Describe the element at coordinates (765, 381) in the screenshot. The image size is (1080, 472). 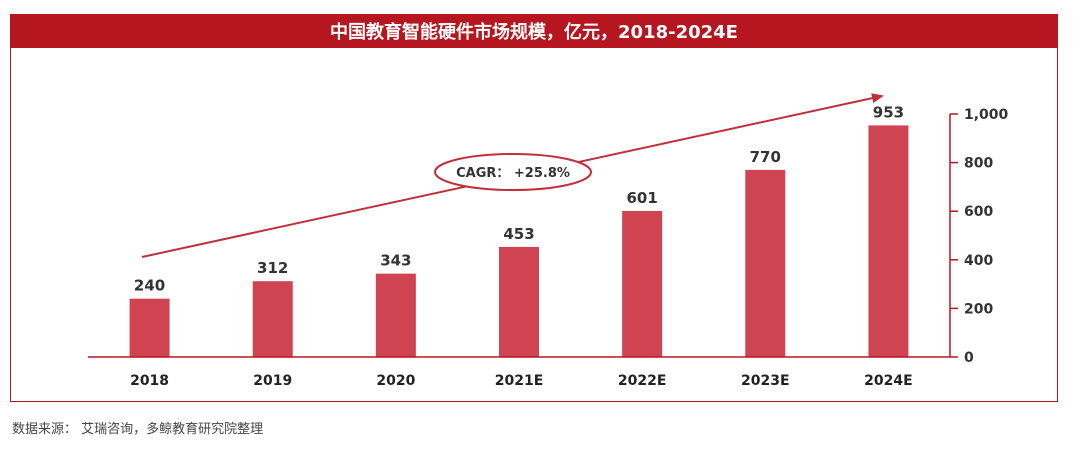
I see `category-label: 2023E` at that location.